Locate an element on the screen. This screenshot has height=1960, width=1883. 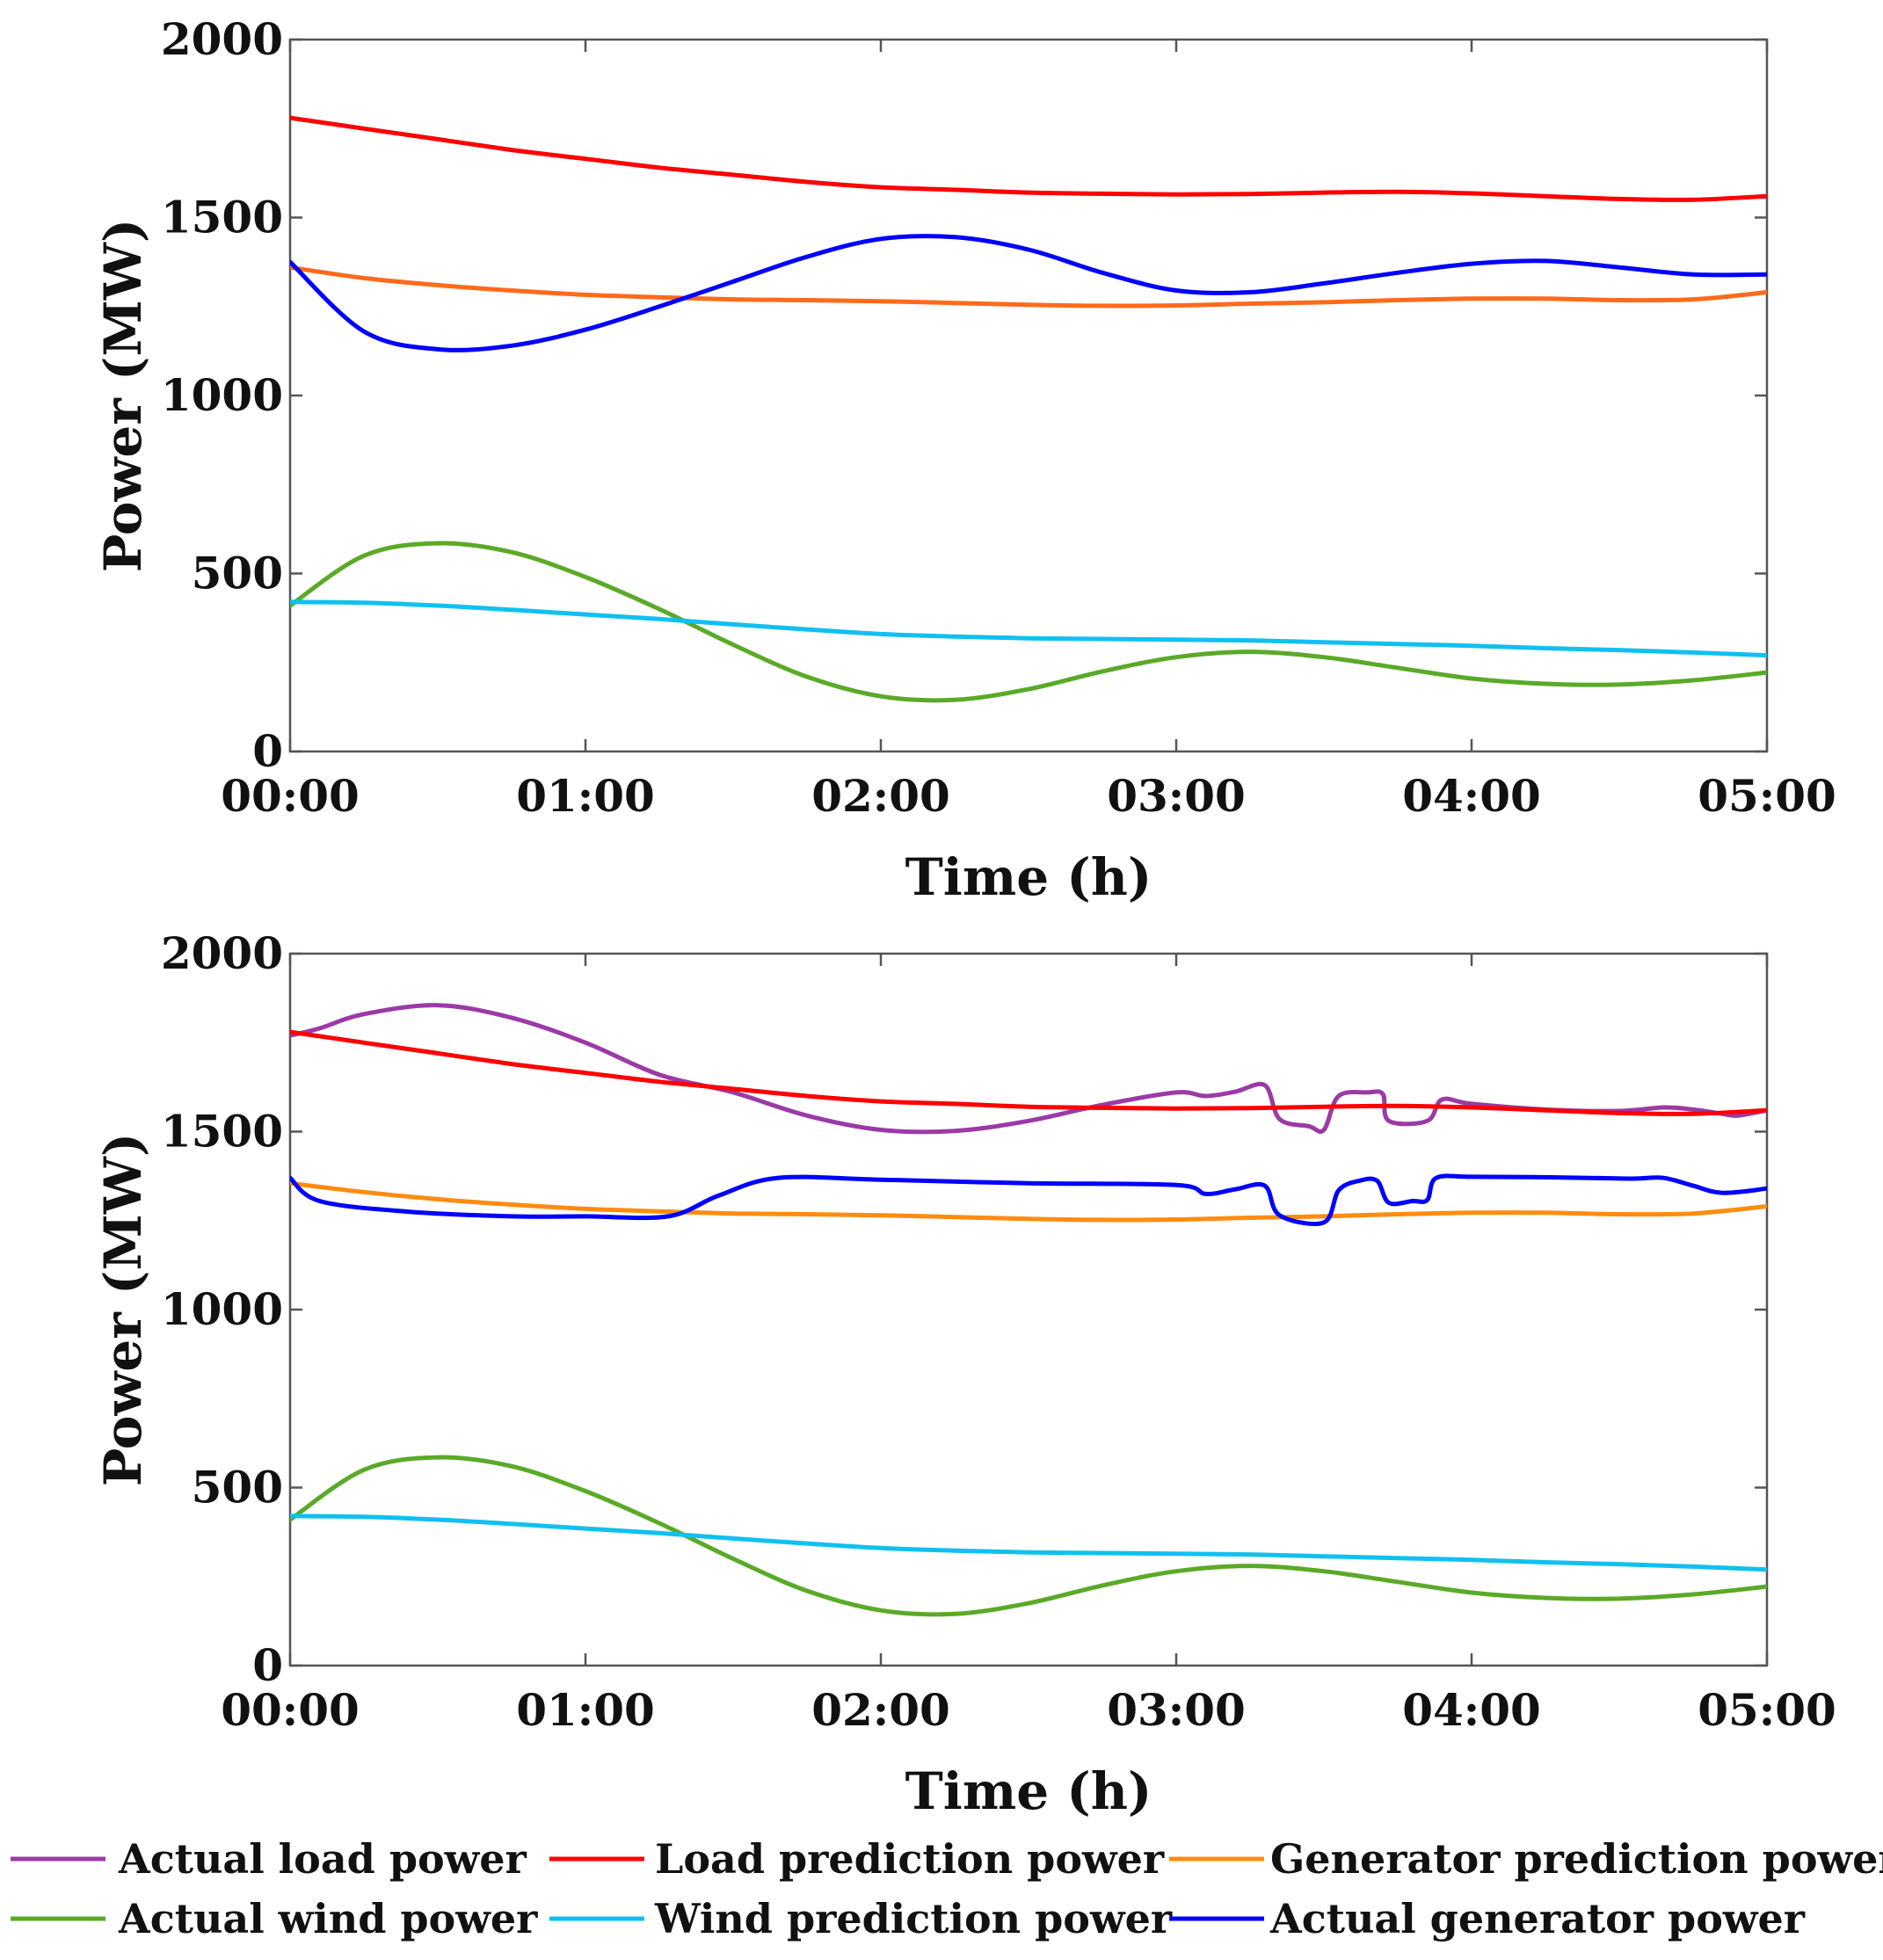
legend-item-load-prediction-power: Load prediction power is located at coordinates (857, 1859).